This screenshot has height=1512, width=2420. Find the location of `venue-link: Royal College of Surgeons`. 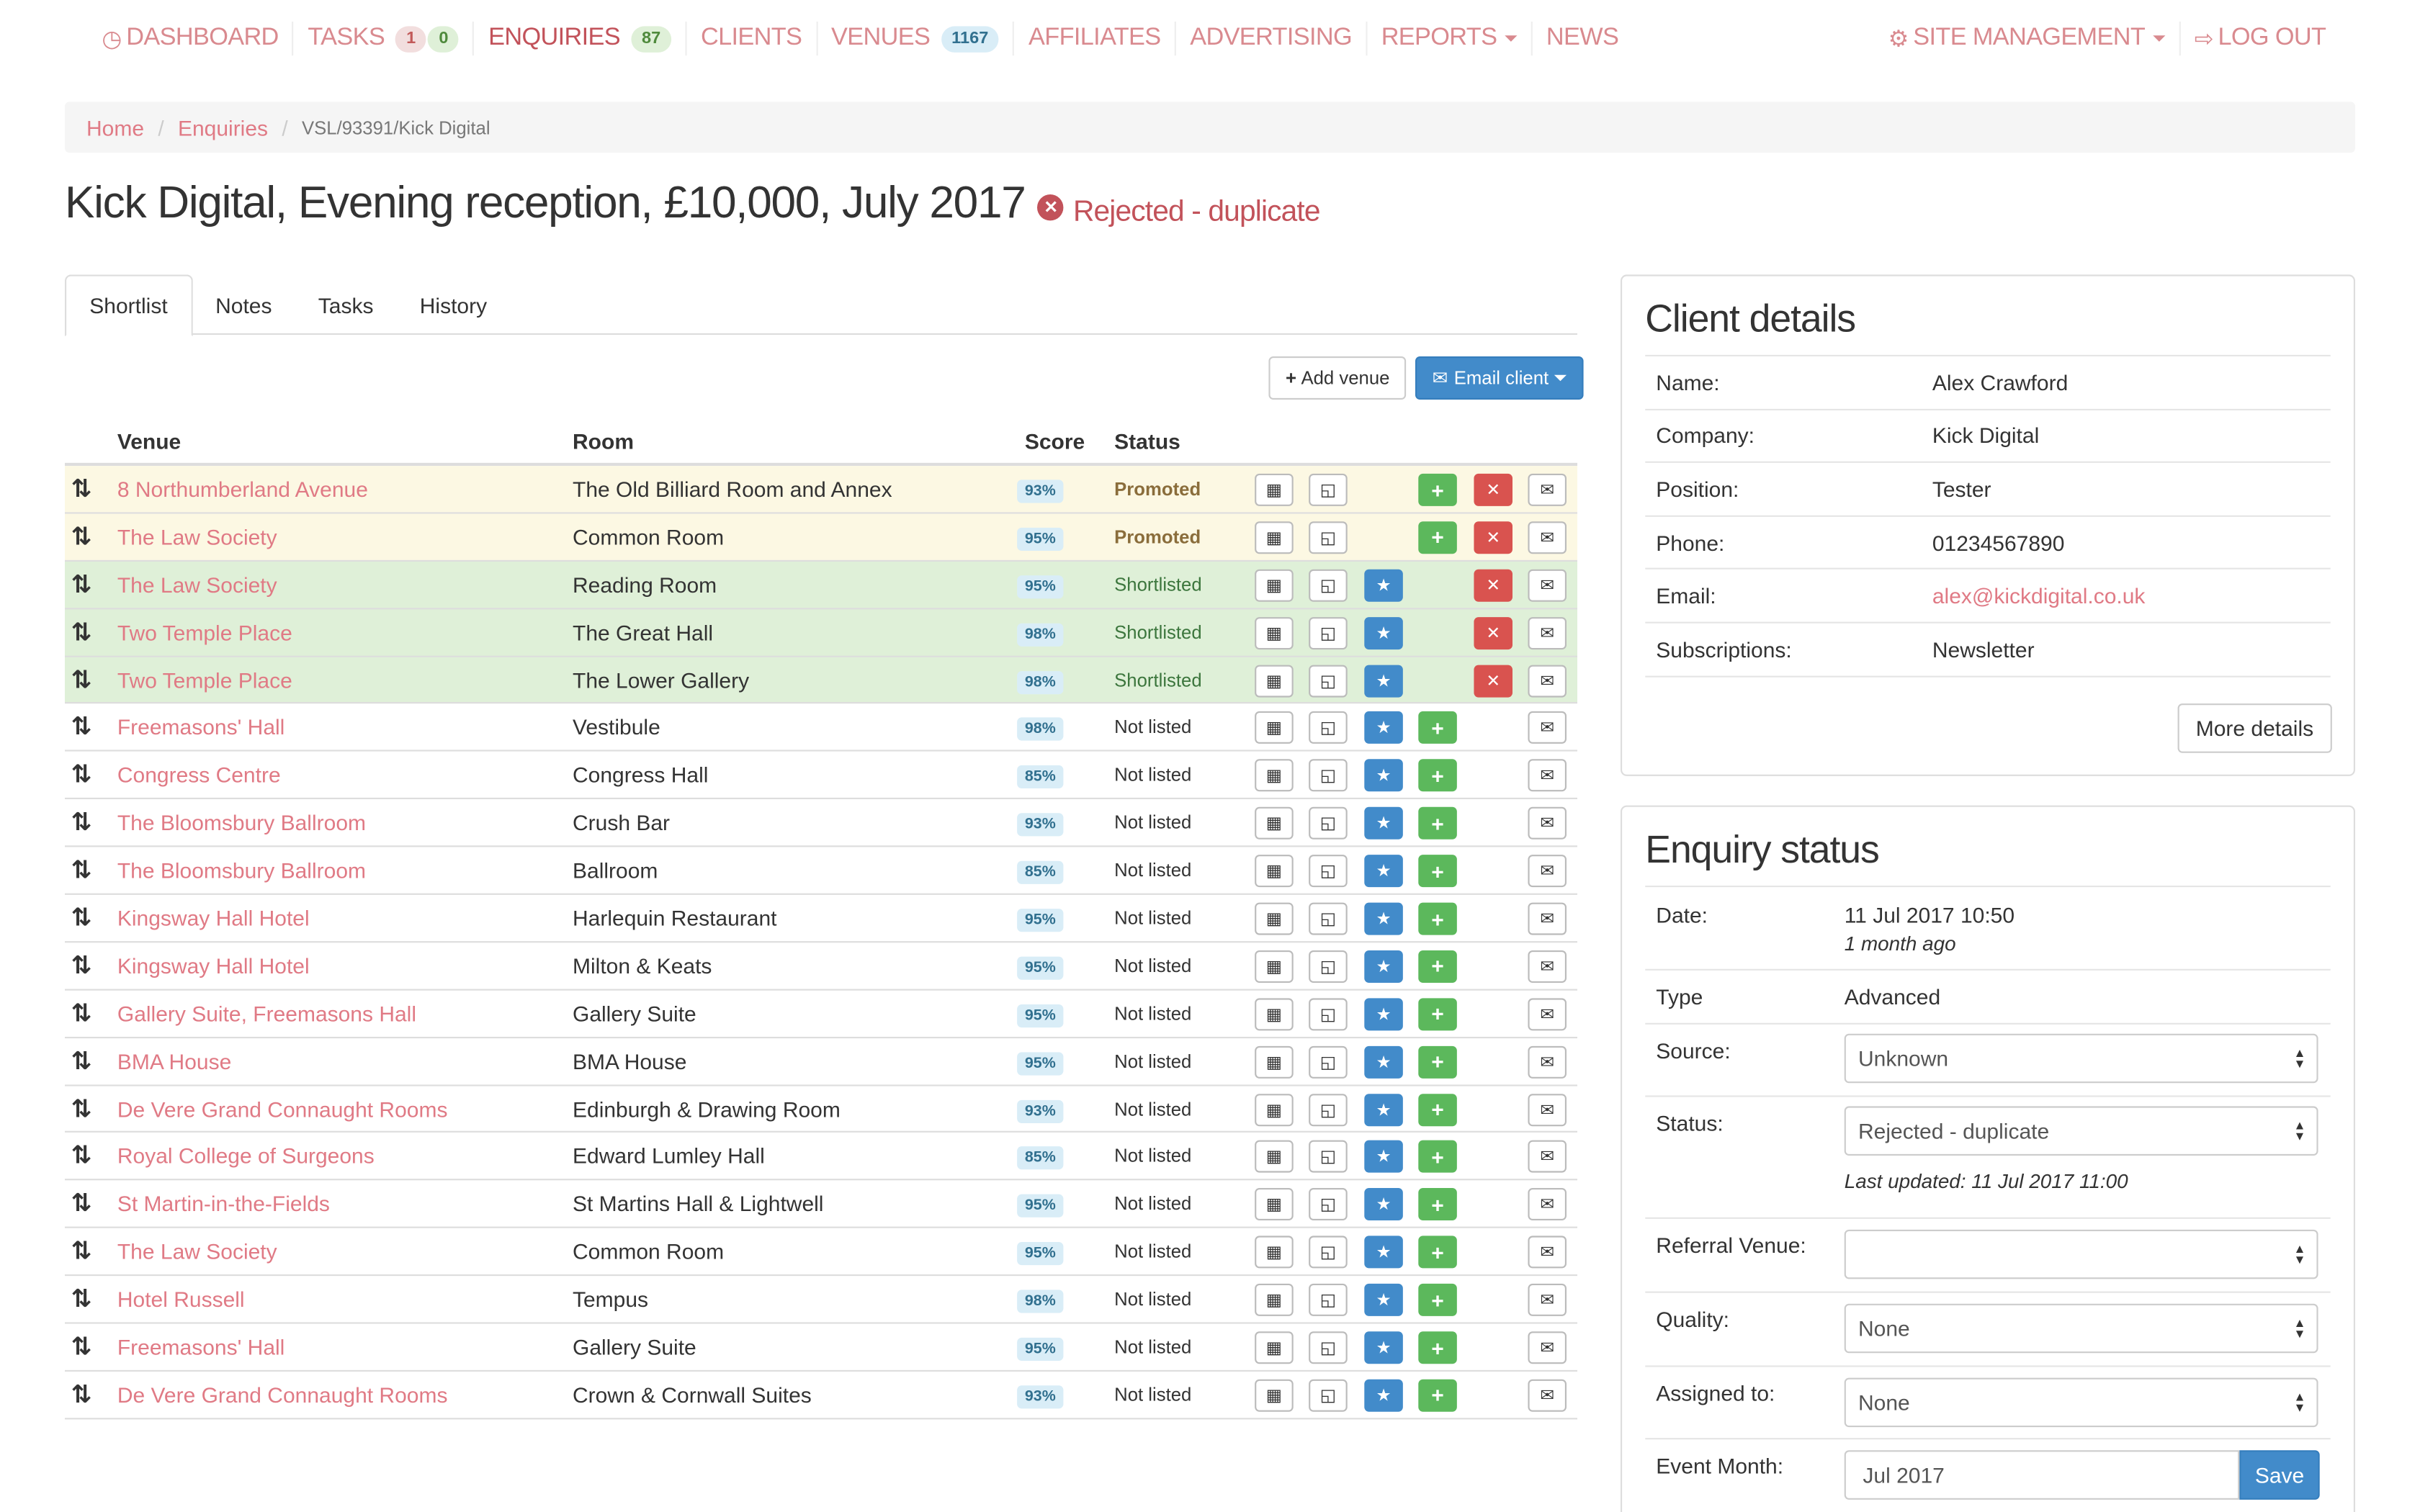

venue-link: Royal College of Surgeons is located at coordinates (246, 1156).